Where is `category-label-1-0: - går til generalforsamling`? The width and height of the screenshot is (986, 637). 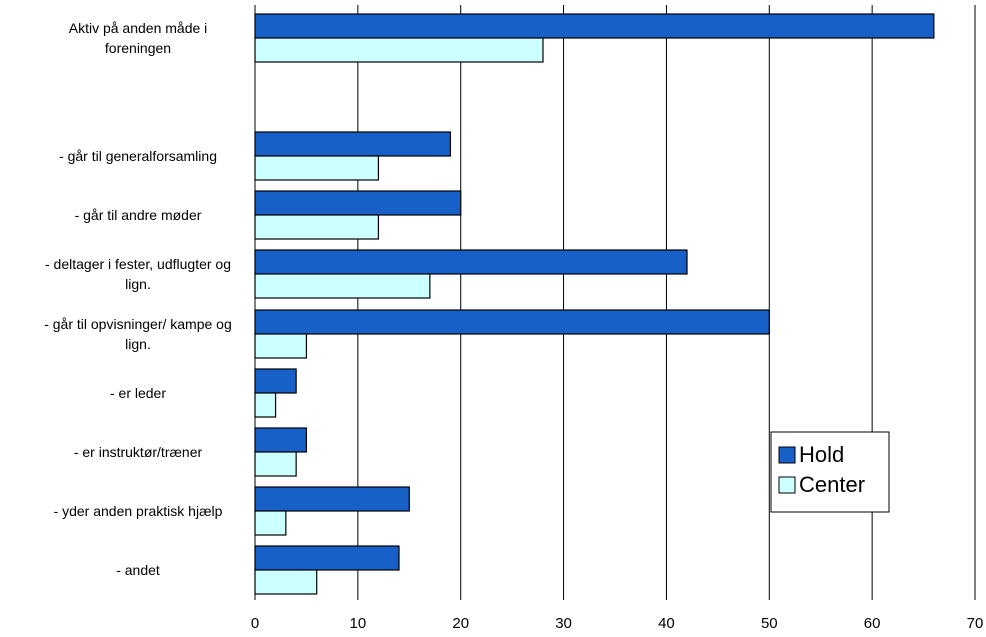
category-label-1-0: - går til generalforsamling is located at coordinates (138, 156).